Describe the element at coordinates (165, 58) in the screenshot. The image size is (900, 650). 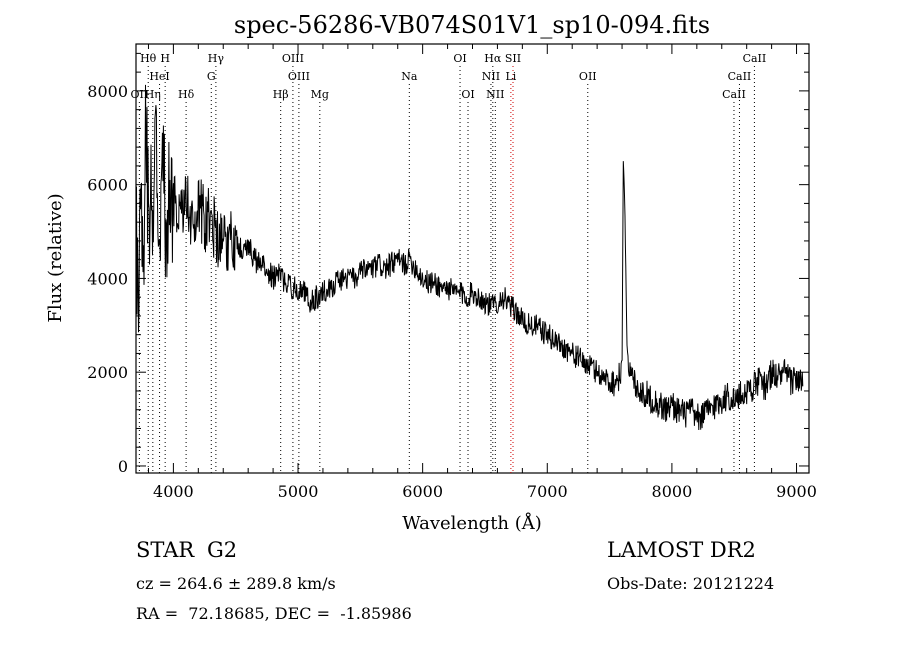
I see `spectral-line-label: H` at that location.